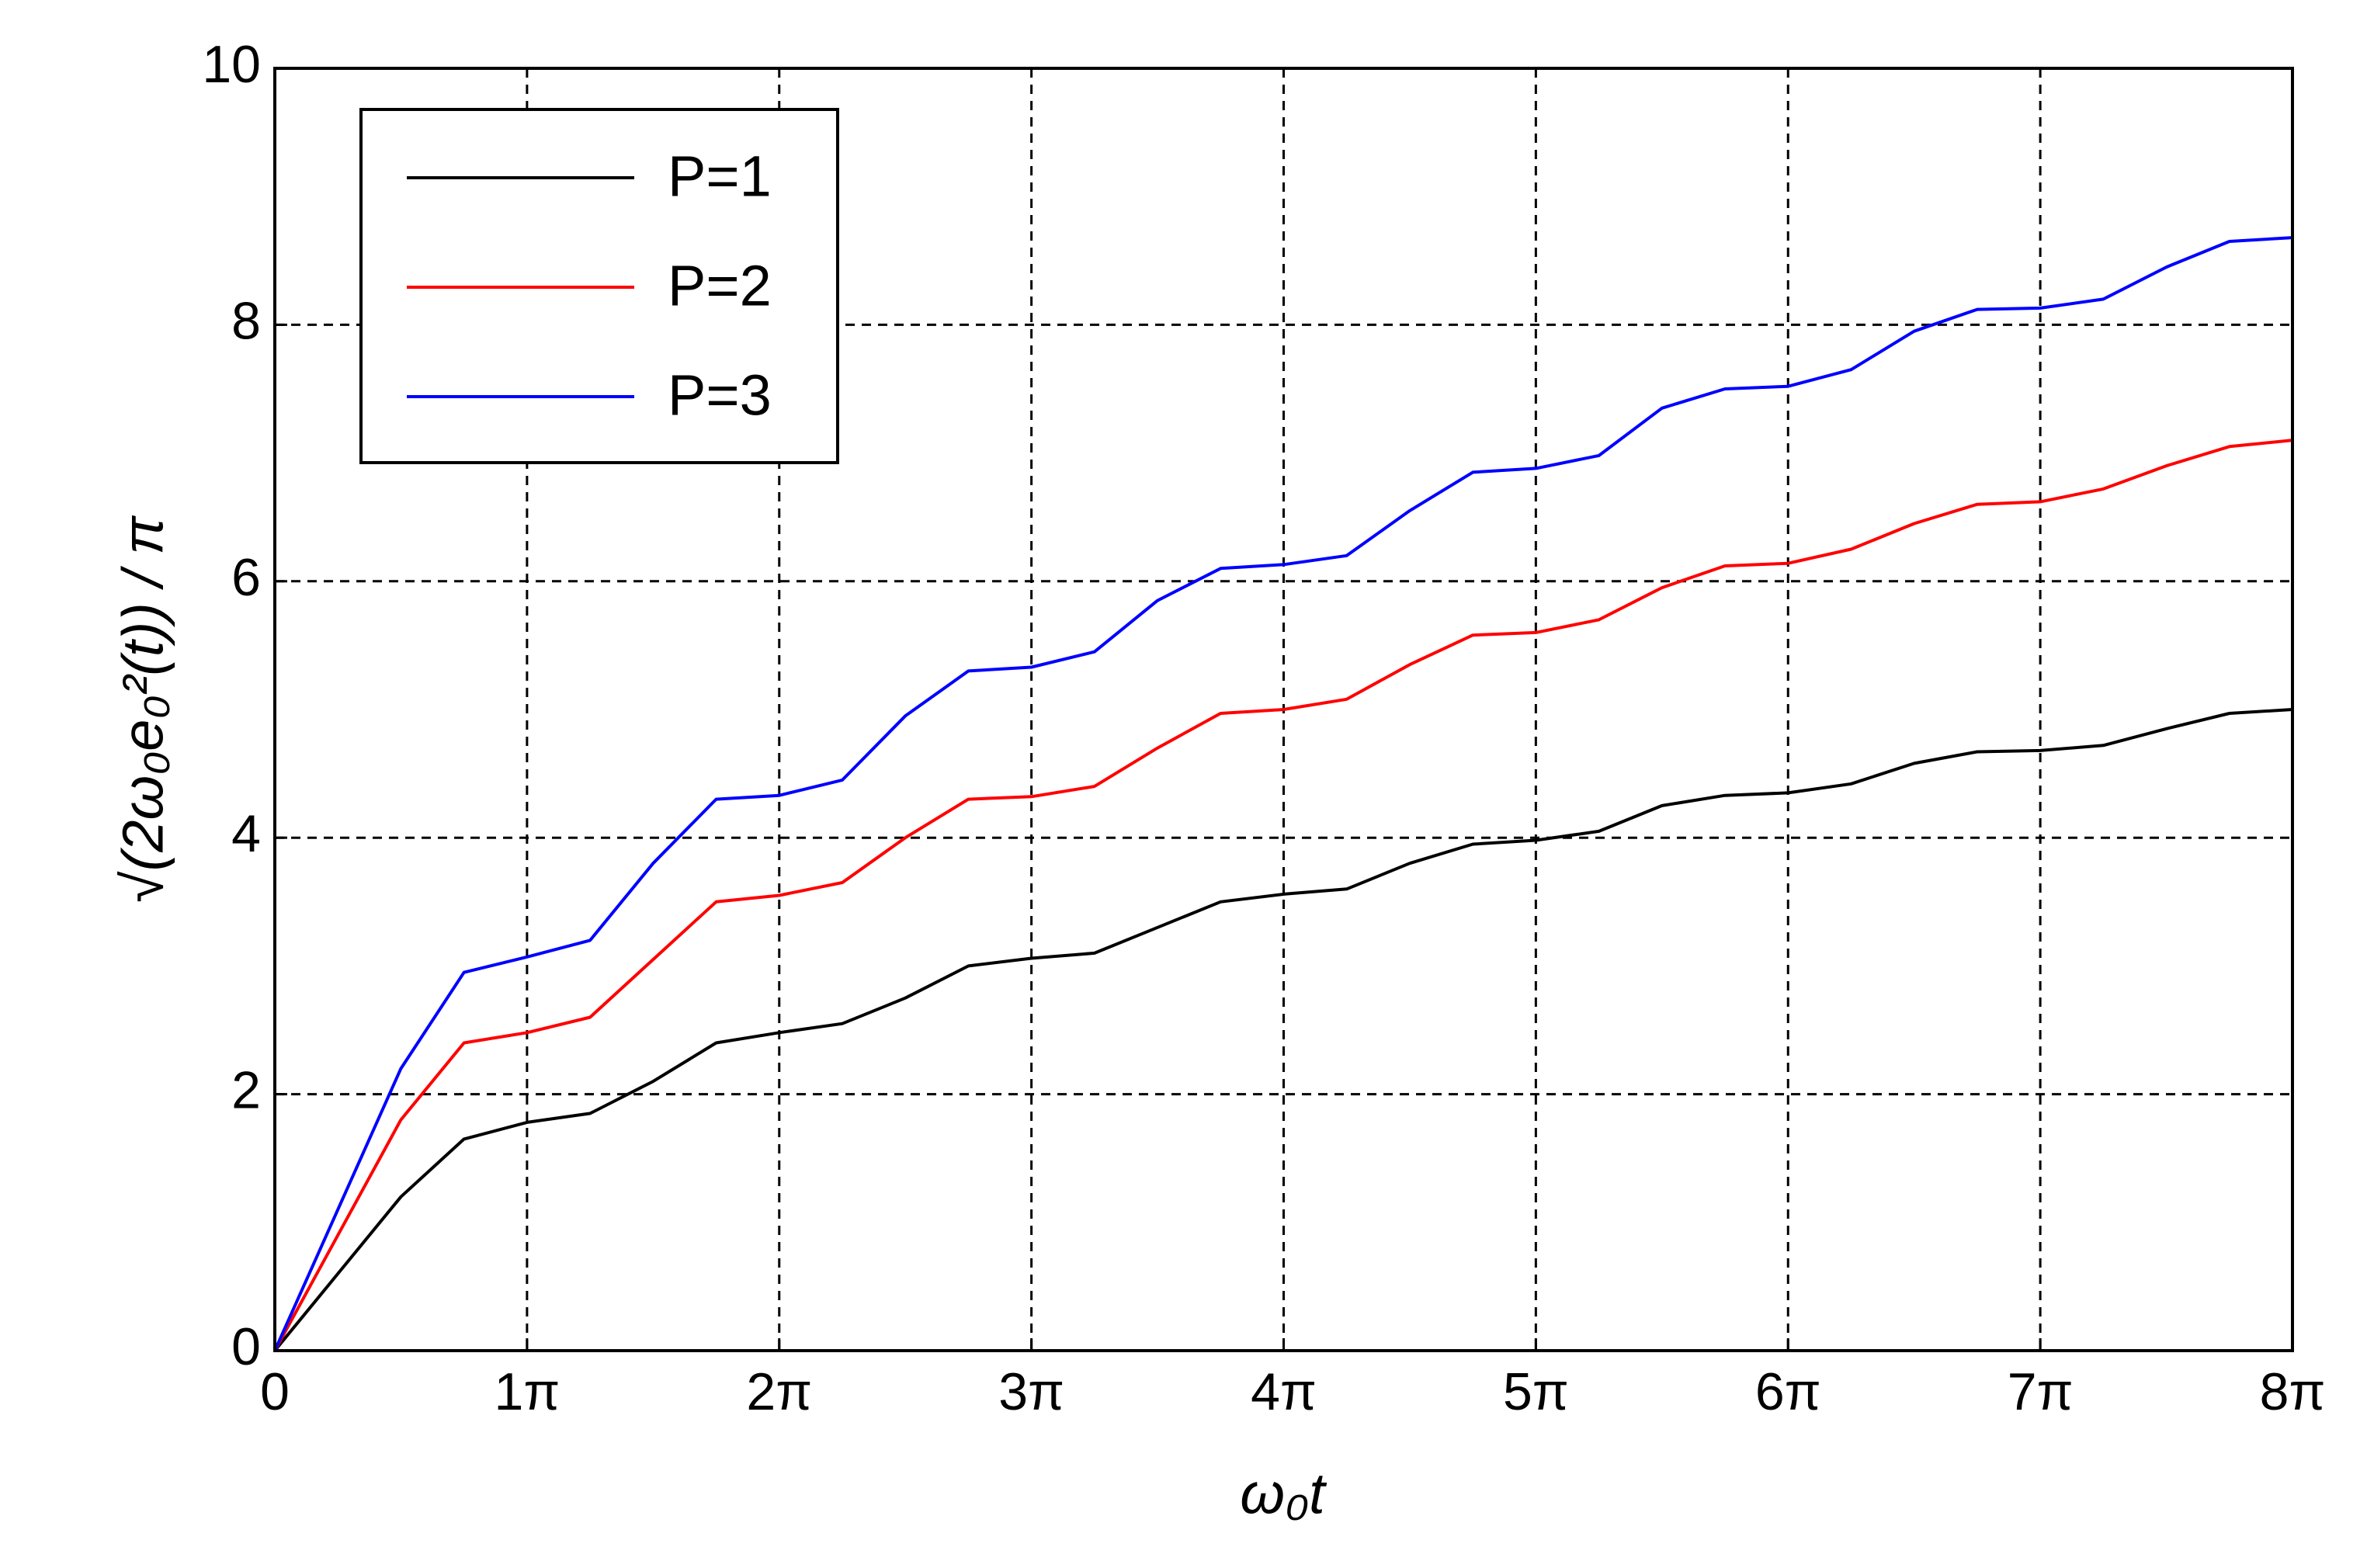  Describe the element at coordinates (599, 286) in the screenshot. I see `legend: P=1 P=2 P=3` at that location.